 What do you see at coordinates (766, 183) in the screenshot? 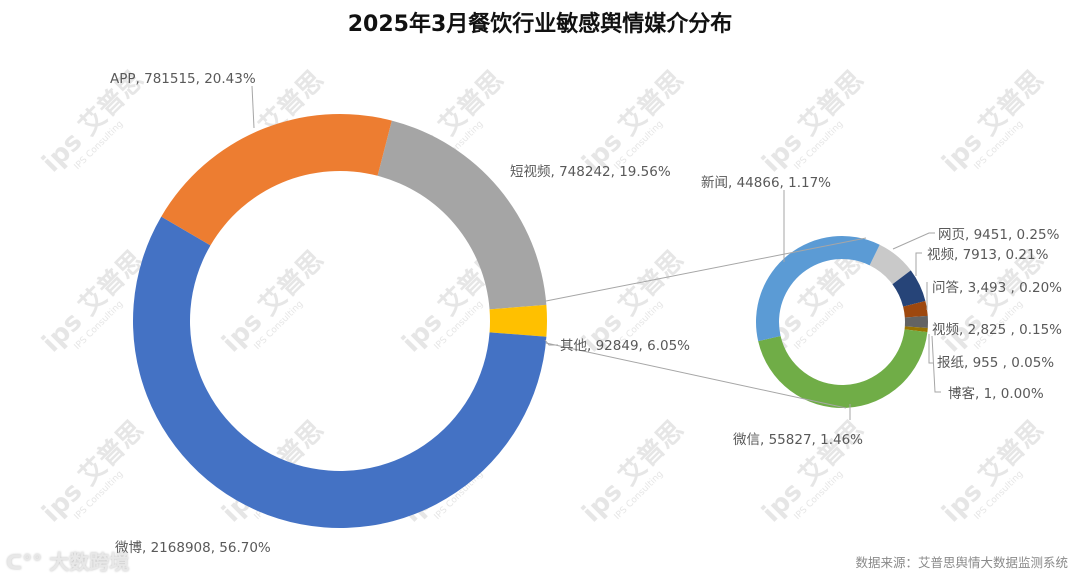
I see `label-news: 新闻, 44866, 1.17%` at bounding box center [766, 183].